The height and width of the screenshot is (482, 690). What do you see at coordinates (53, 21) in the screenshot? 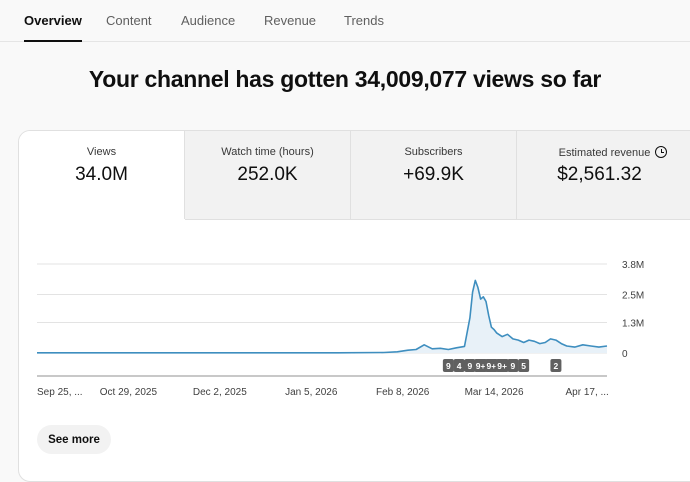
I see `tab-overview: Overview` at bounding box center [53, 21].